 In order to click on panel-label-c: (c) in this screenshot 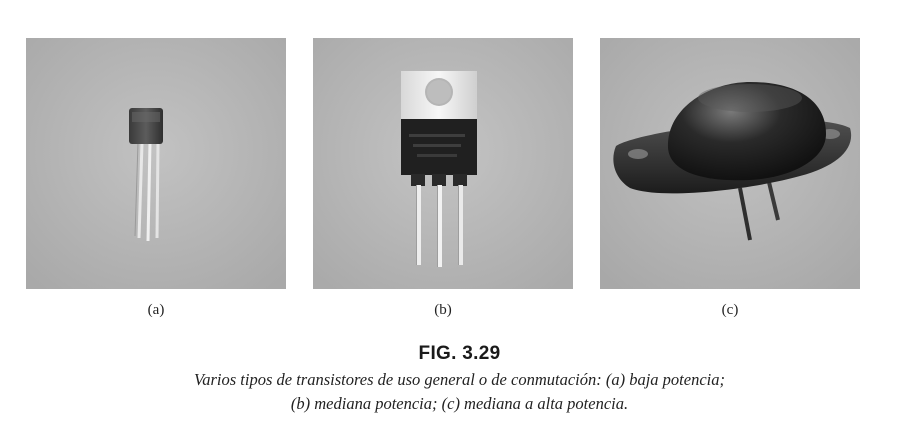, I will do `click(730, 310)`.